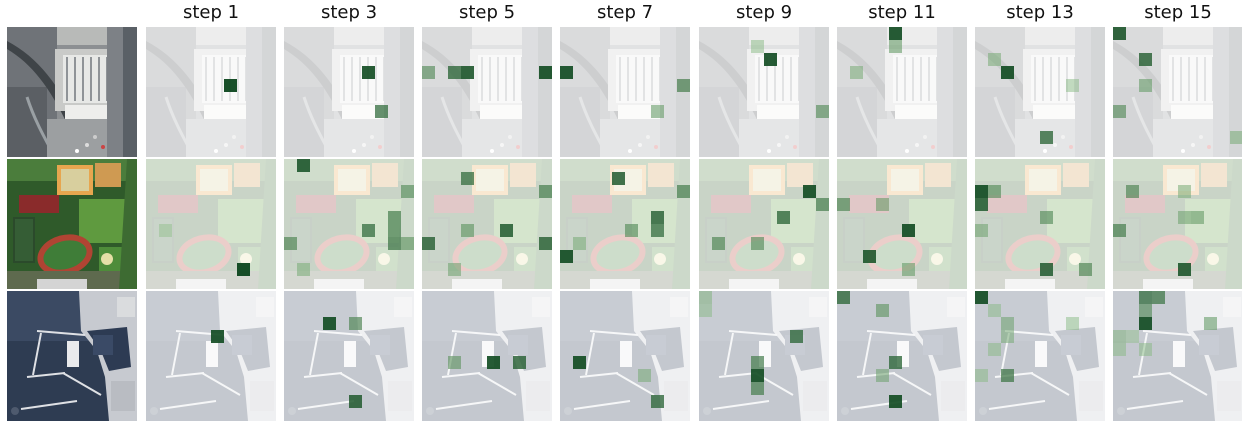 This screenshot has height=423, width=1242. I want to click on step-label: step 13, so click(1040, 12).